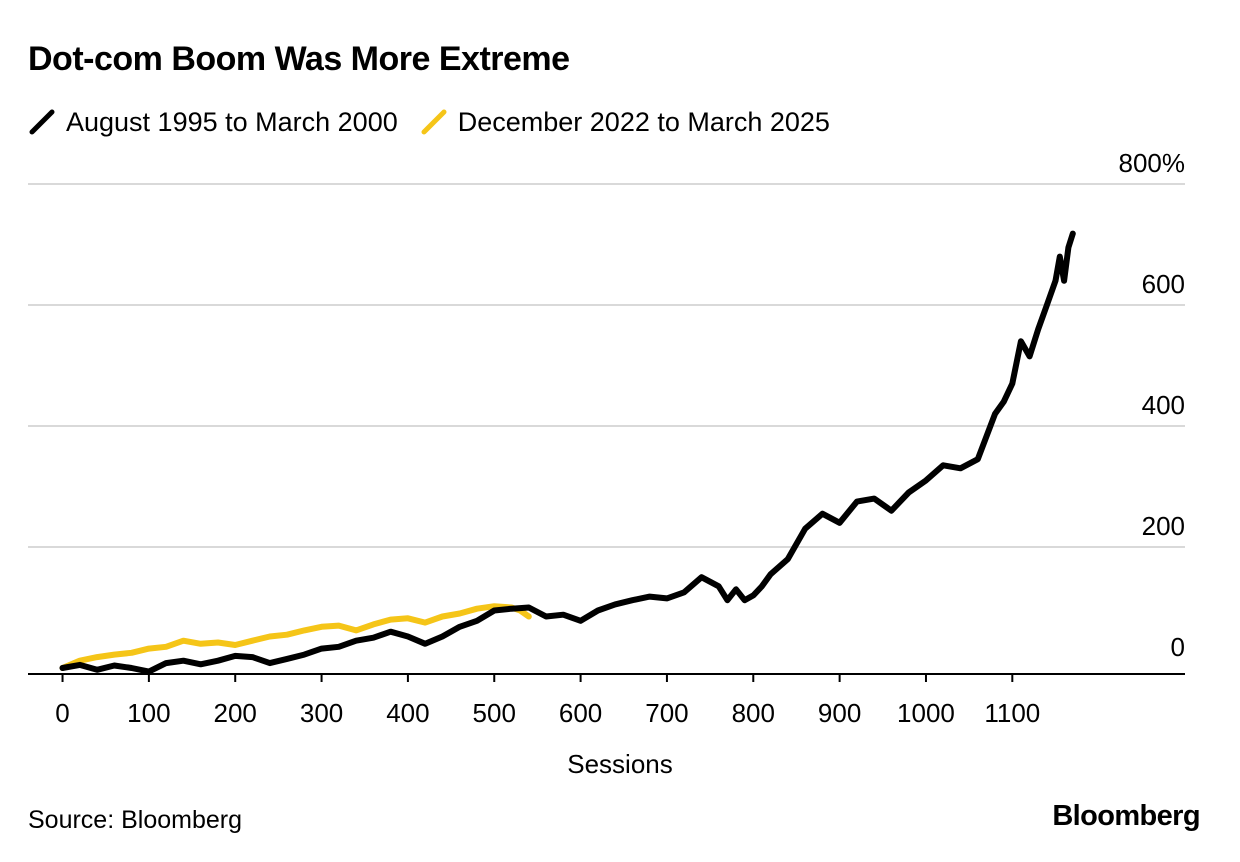  Describe the element at coordinates (1126, 816) in the screenshot. I see `bloomberg-logo: Bloomberg` at that location.